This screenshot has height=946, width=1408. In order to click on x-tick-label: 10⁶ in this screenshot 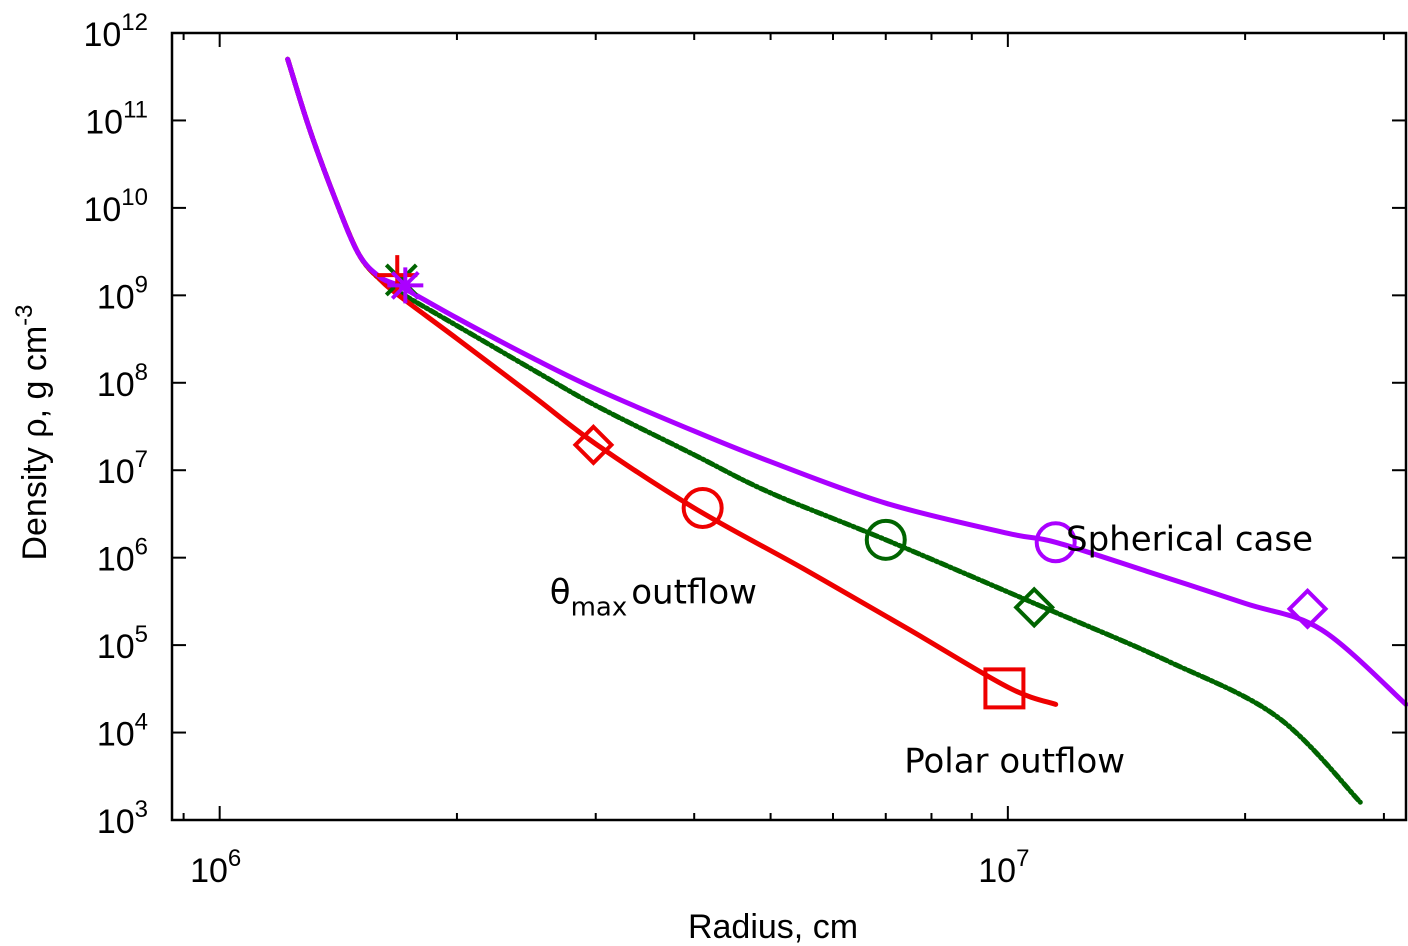, I will do `click(215, 867)`.